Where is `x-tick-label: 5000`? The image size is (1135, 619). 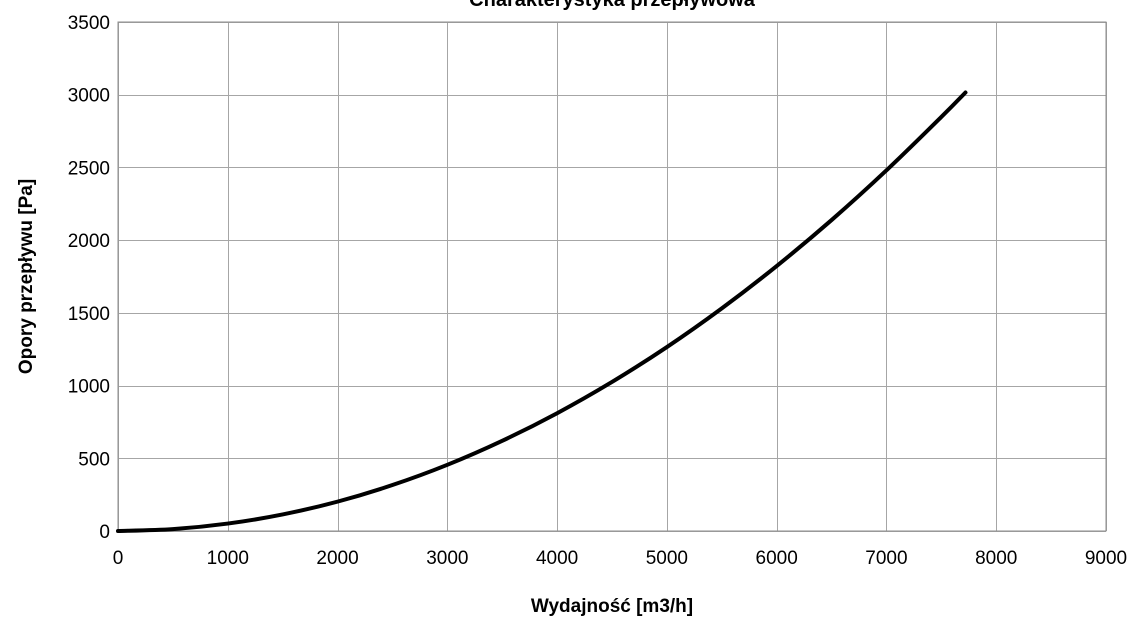 x-tick-label: 5000 is located at coordinates (667, 558).